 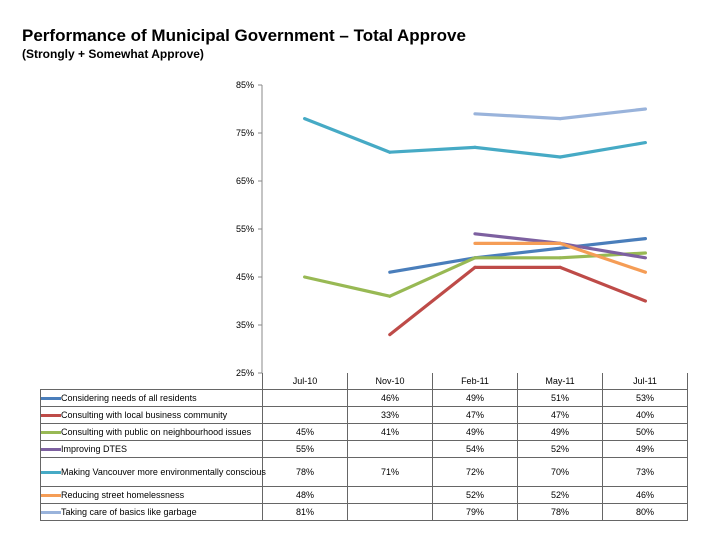 I want to click on legend-entry: Improving DTES, so click(x=151, y=449).